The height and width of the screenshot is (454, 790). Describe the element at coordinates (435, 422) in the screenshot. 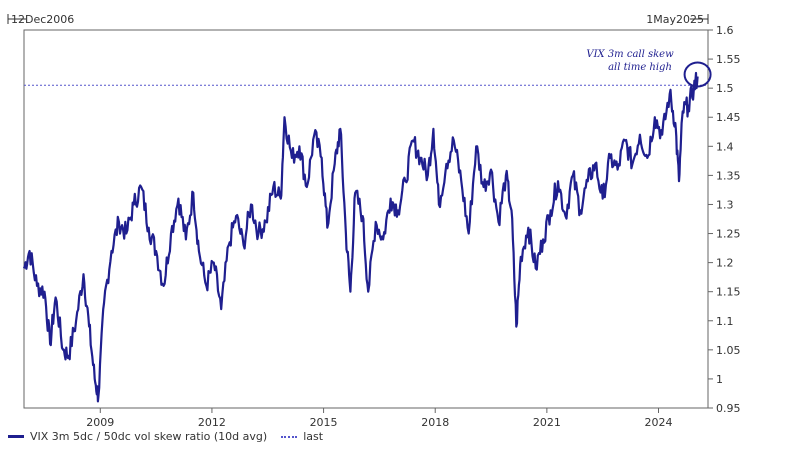

I see `x-tick-label: 2018` at that location.